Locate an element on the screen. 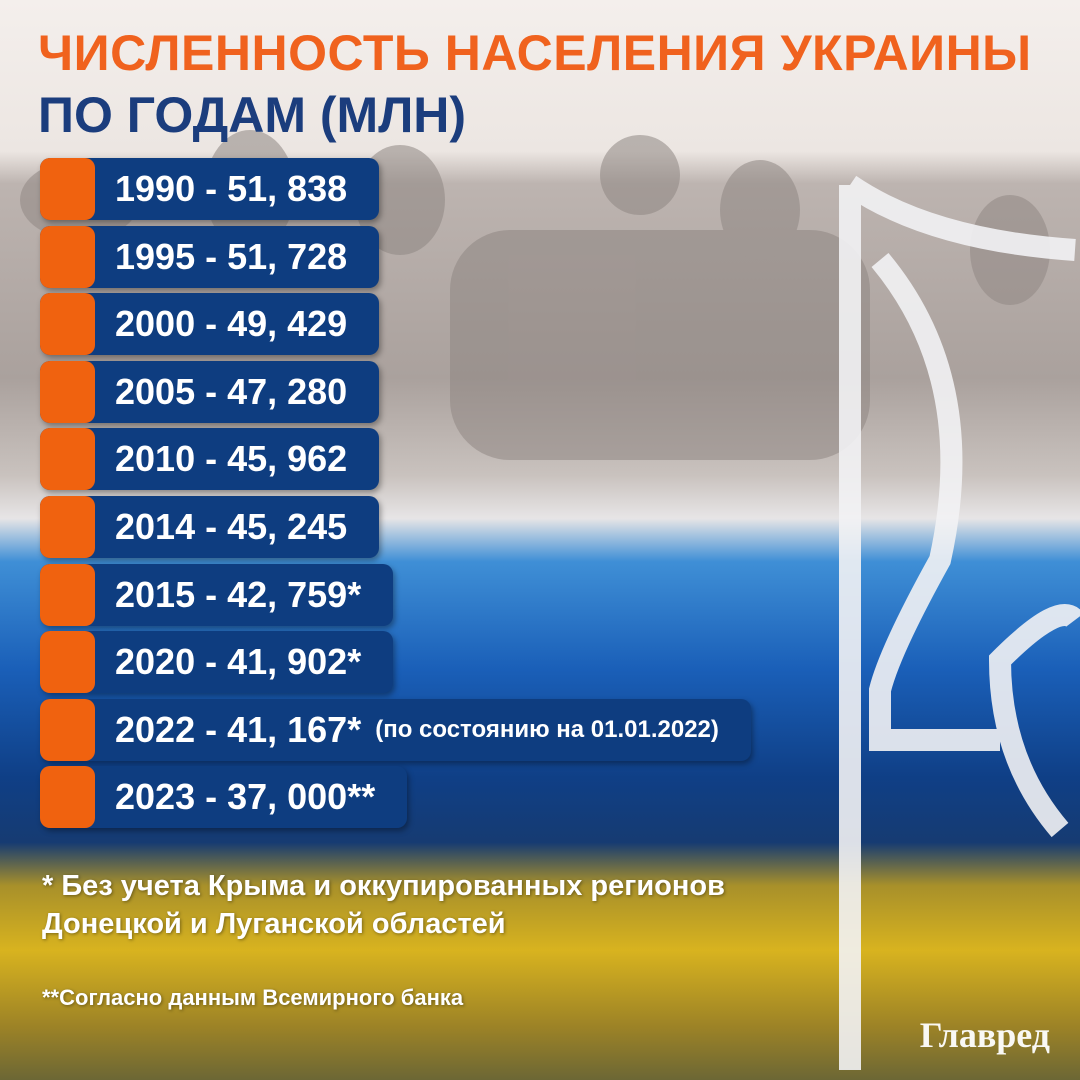 The height and width of the screenshot is (1080, 1080). row-bar: 2010 - 45, 962 is located at coordinates (210, 459).